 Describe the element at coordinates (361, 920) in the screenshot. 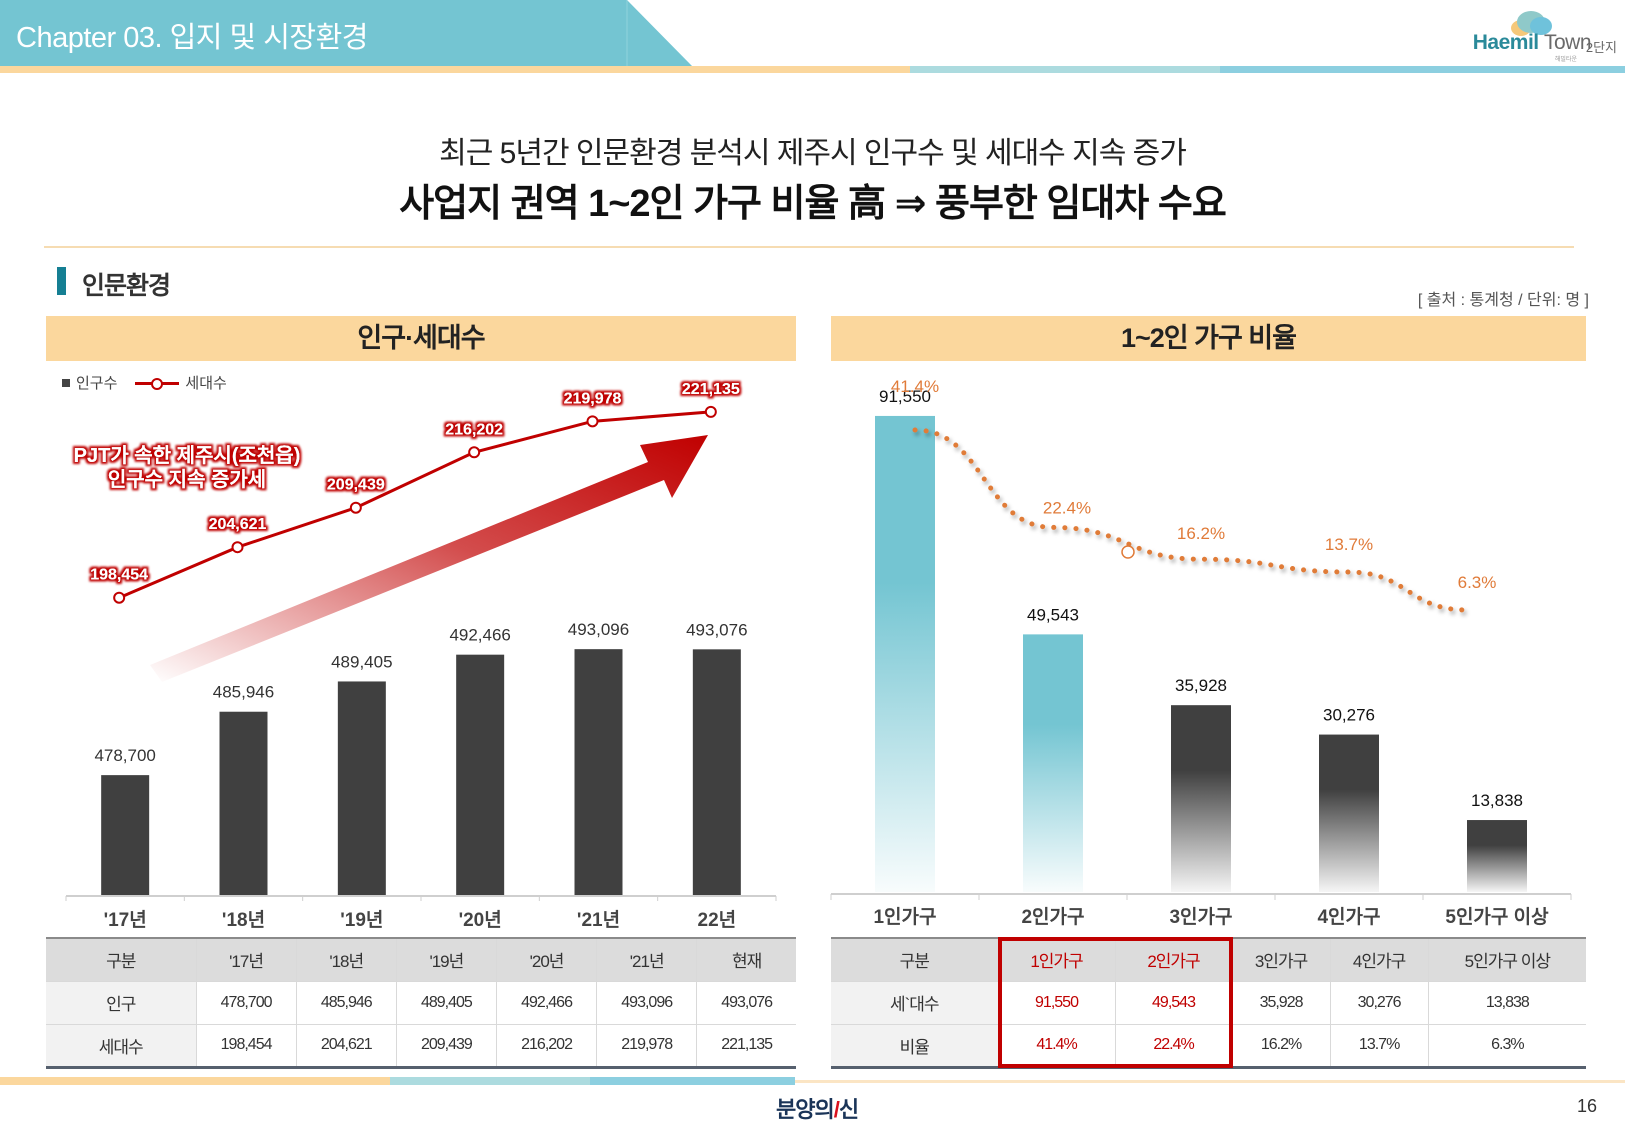

I see `x-tick-label: '19년` at that location.